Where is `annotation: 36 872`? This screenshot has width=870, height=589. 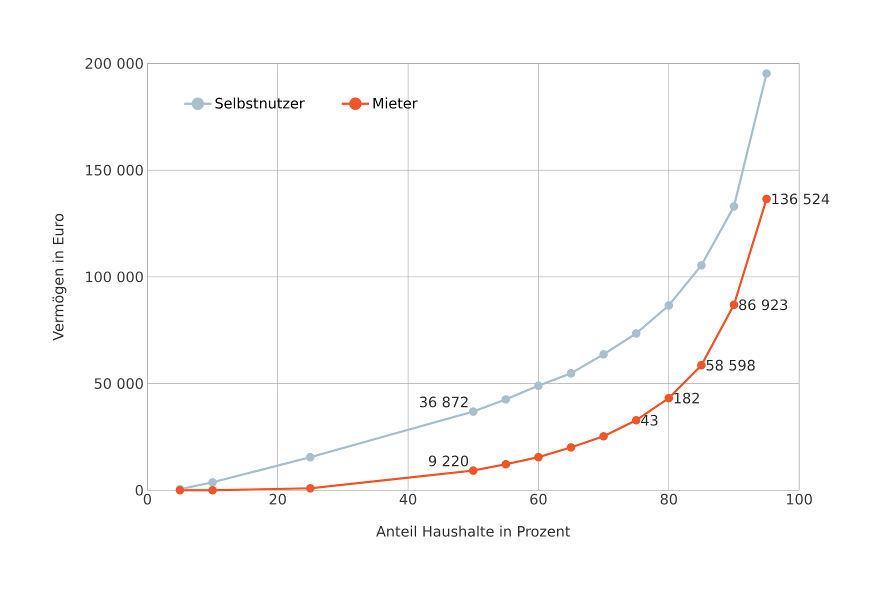
annotation: 36 872 is located at coordinates (444, 402).